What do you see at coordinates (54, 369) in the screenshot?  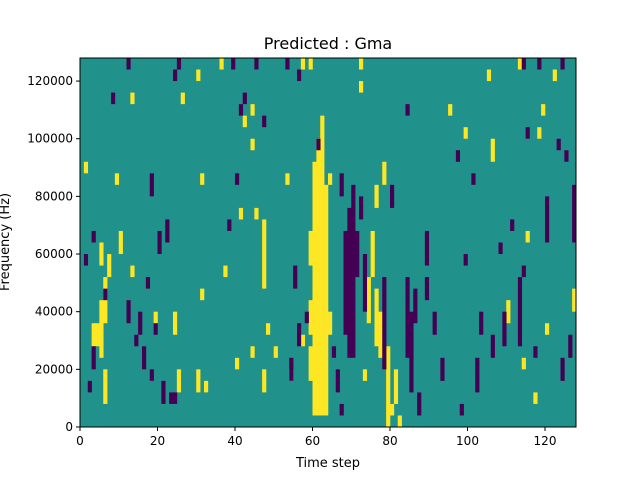 I see `y-tick-label: 20000` at bounding box center [54, 369].